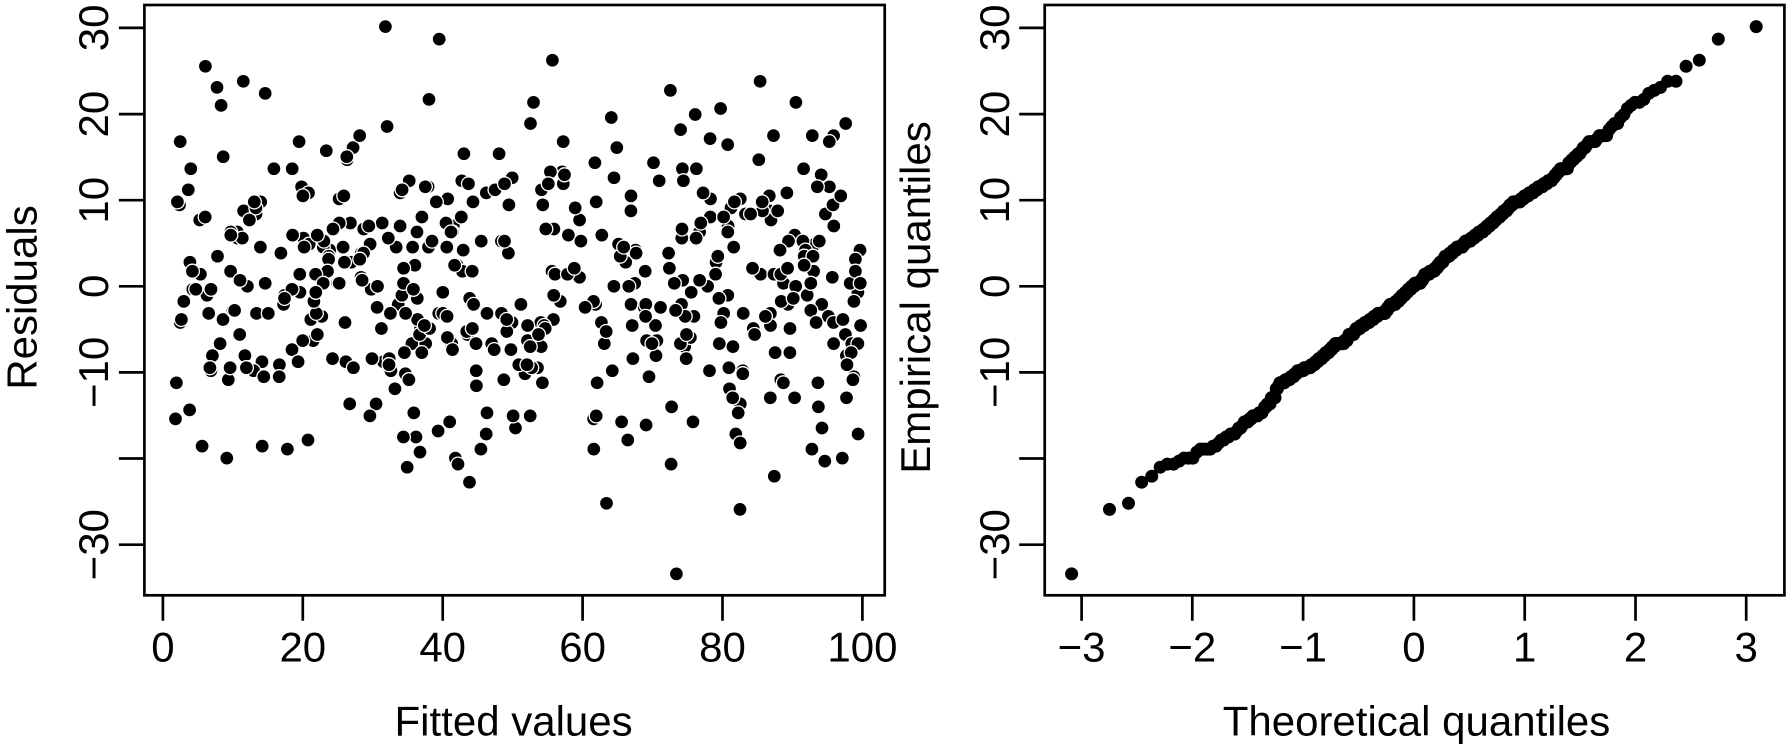  I want to click on svg-text: 80, so click(722, 647).